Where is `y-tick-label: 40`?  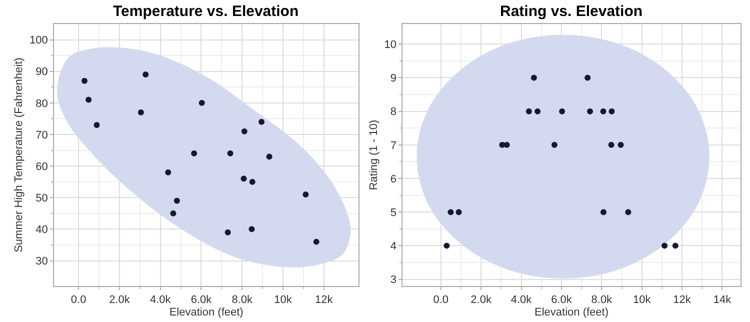 y-tick-label: 40 is located at coordinates (42, 230).